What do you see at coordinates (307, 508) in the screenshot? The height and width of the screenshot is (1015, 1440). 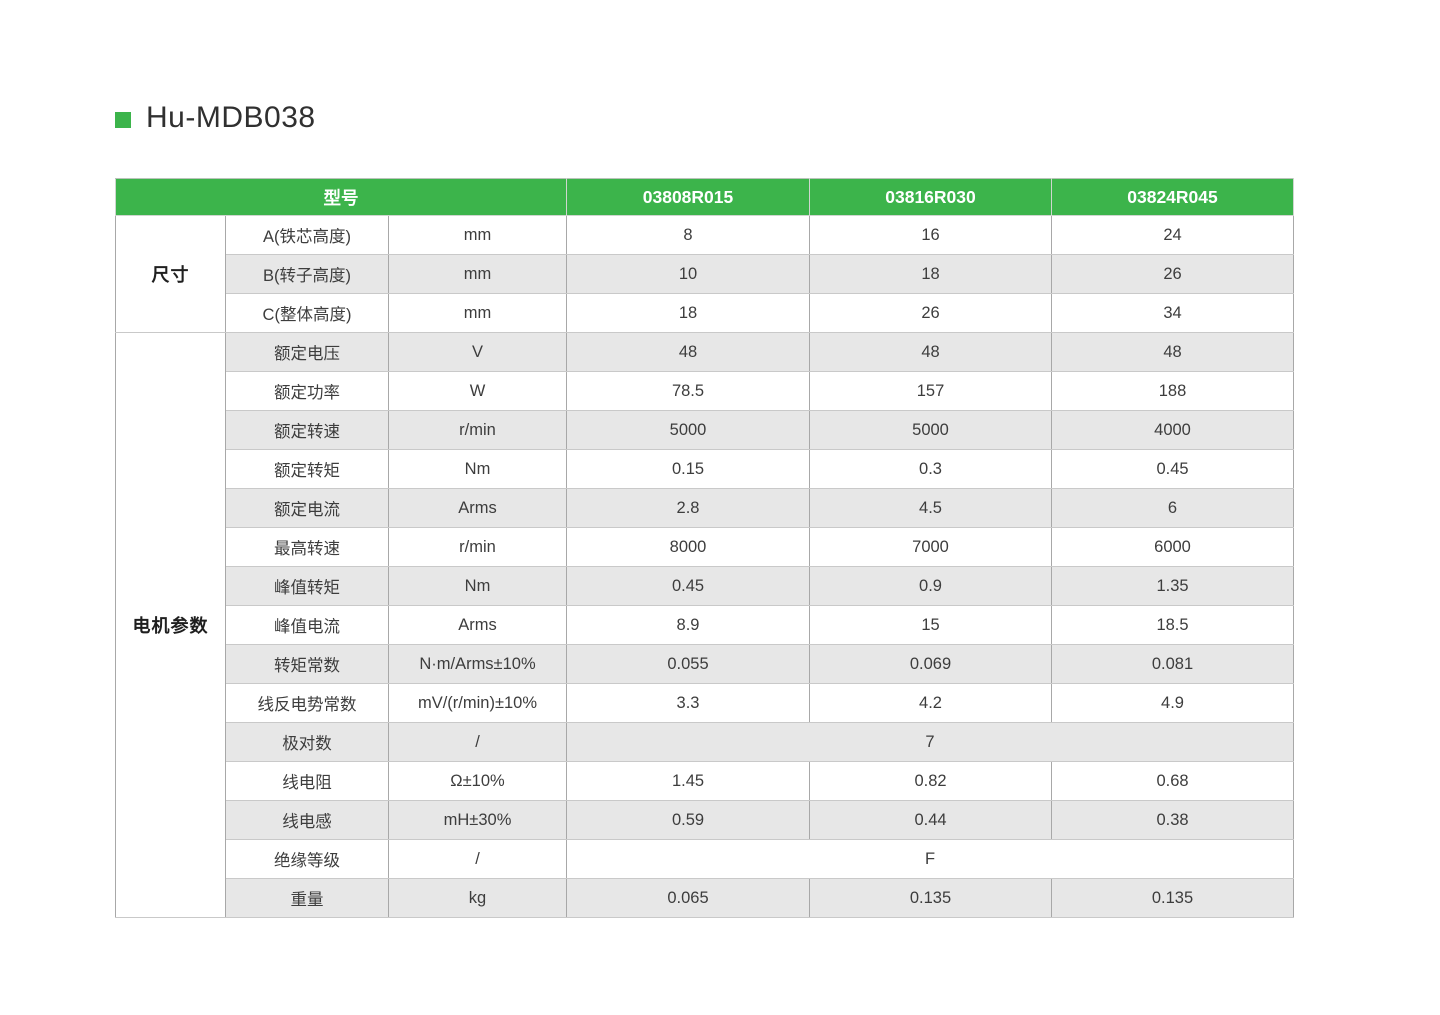 I see `param-name-cell: 额定电流` at bounding box center [307, 508].